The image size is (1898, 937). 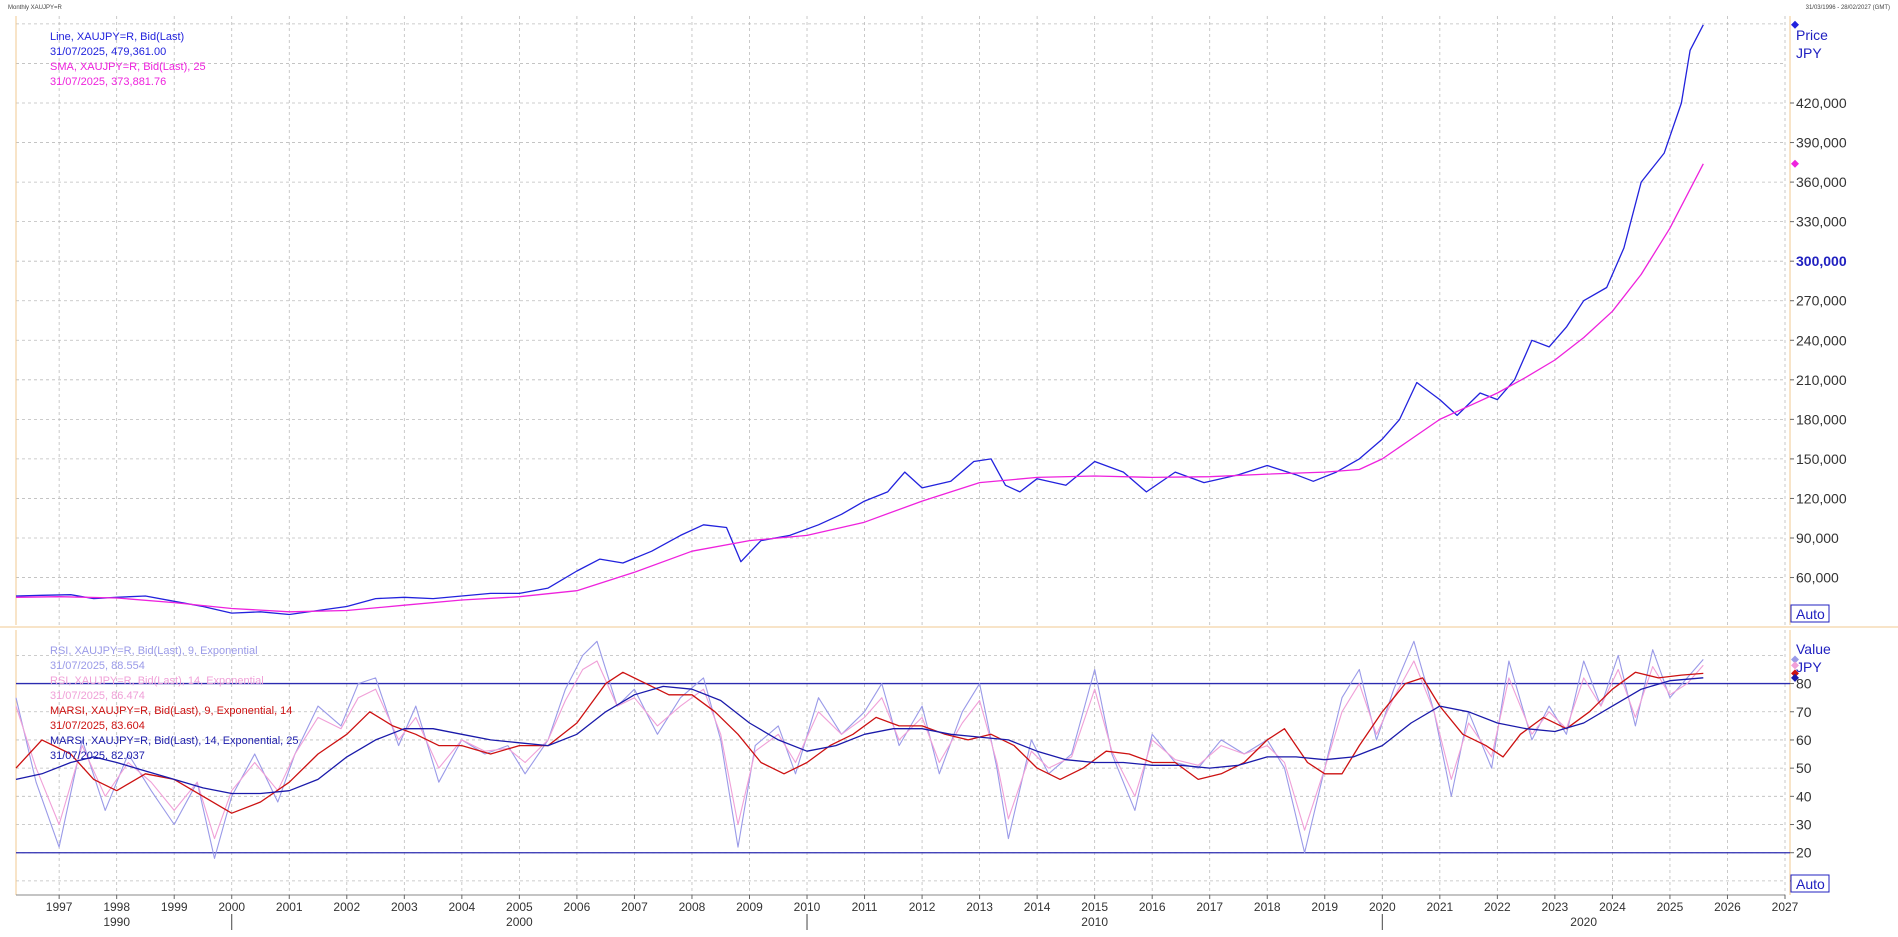 I want to click on x-tick-label-2008: 2008, so click(x=692, y=907).